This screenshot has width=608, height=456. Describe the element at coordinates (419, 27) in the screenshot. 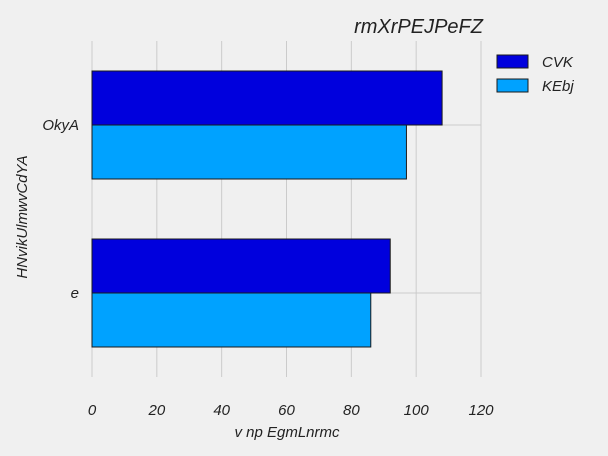

I see `chart-title: rmXrPEJPeFZ` at that location.